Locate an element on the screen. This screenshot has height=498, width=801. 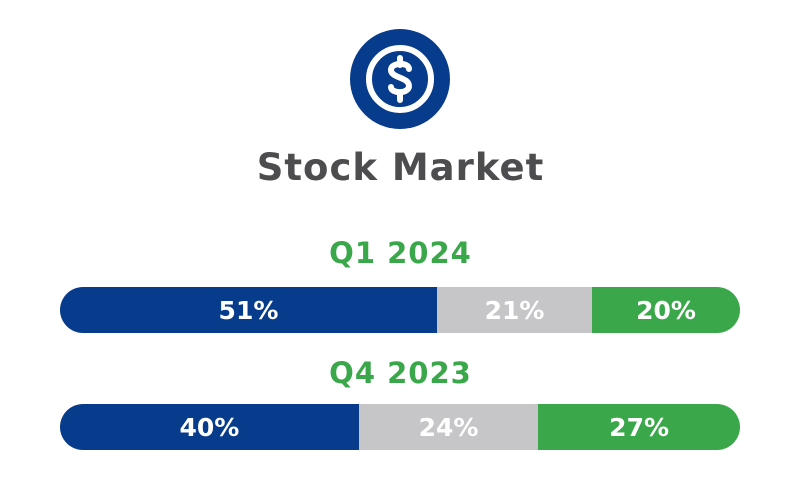
segment-label: 20% is located at coordinates (666, 310).